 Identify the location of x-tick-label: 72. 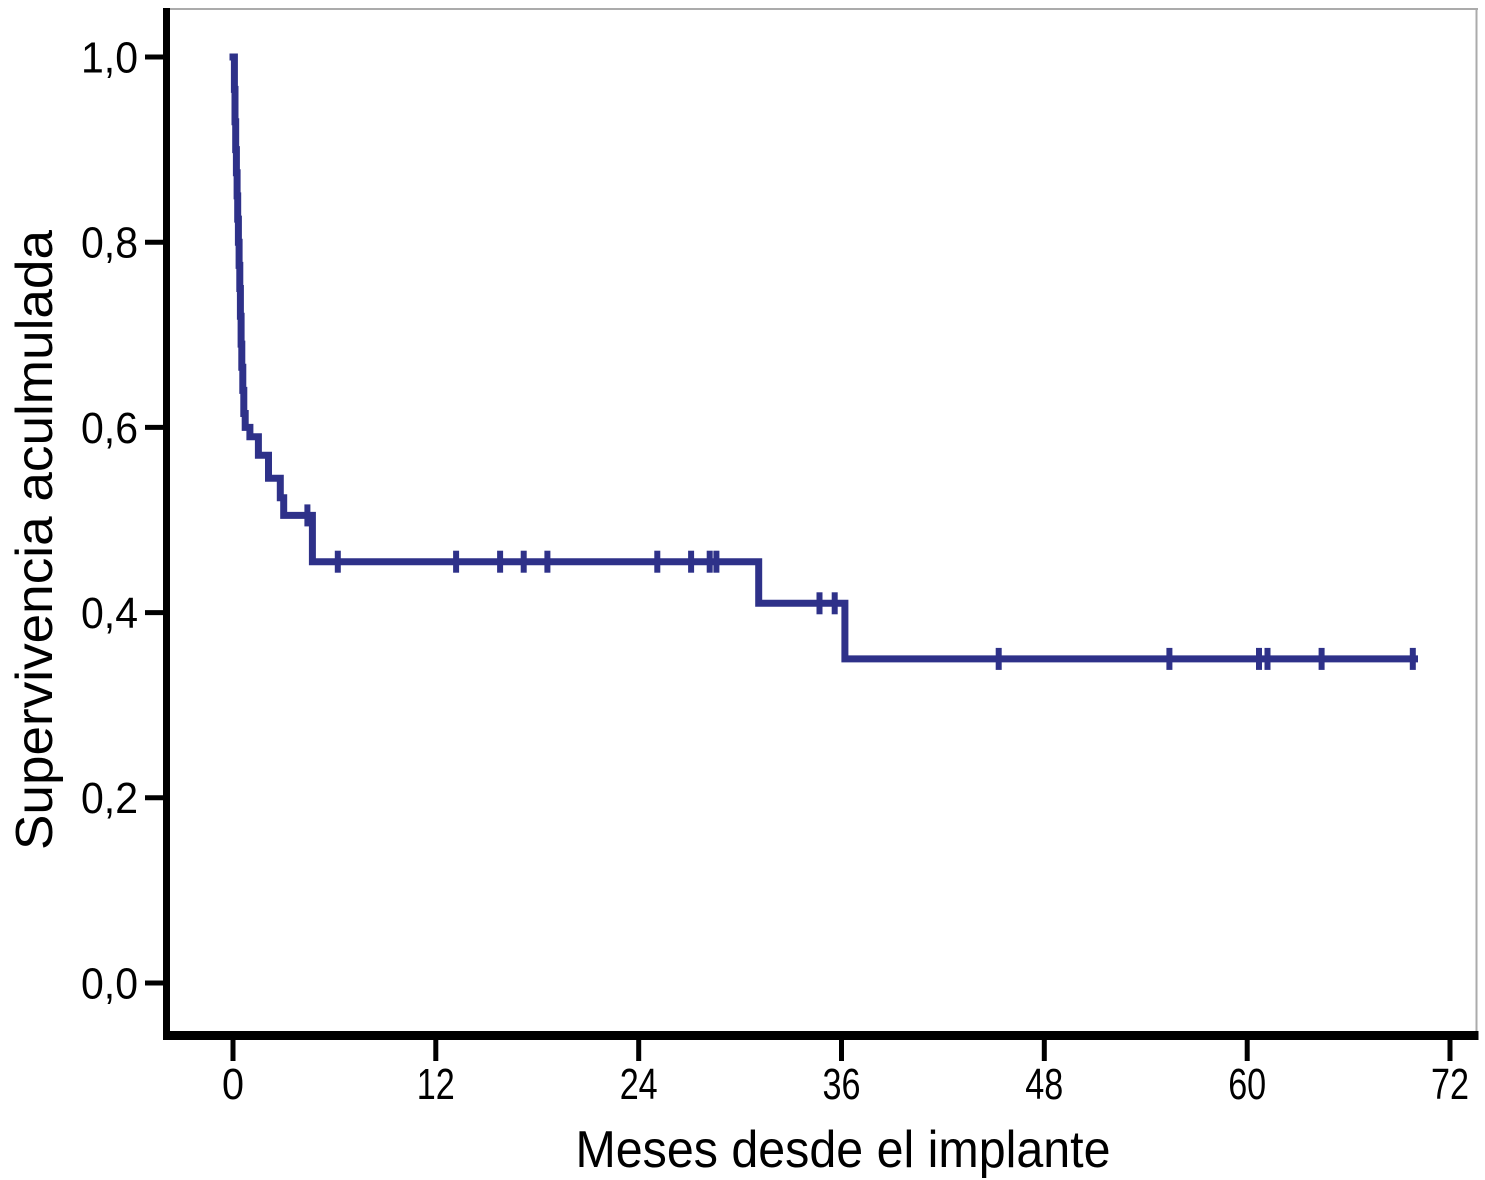
(1450, 1084).